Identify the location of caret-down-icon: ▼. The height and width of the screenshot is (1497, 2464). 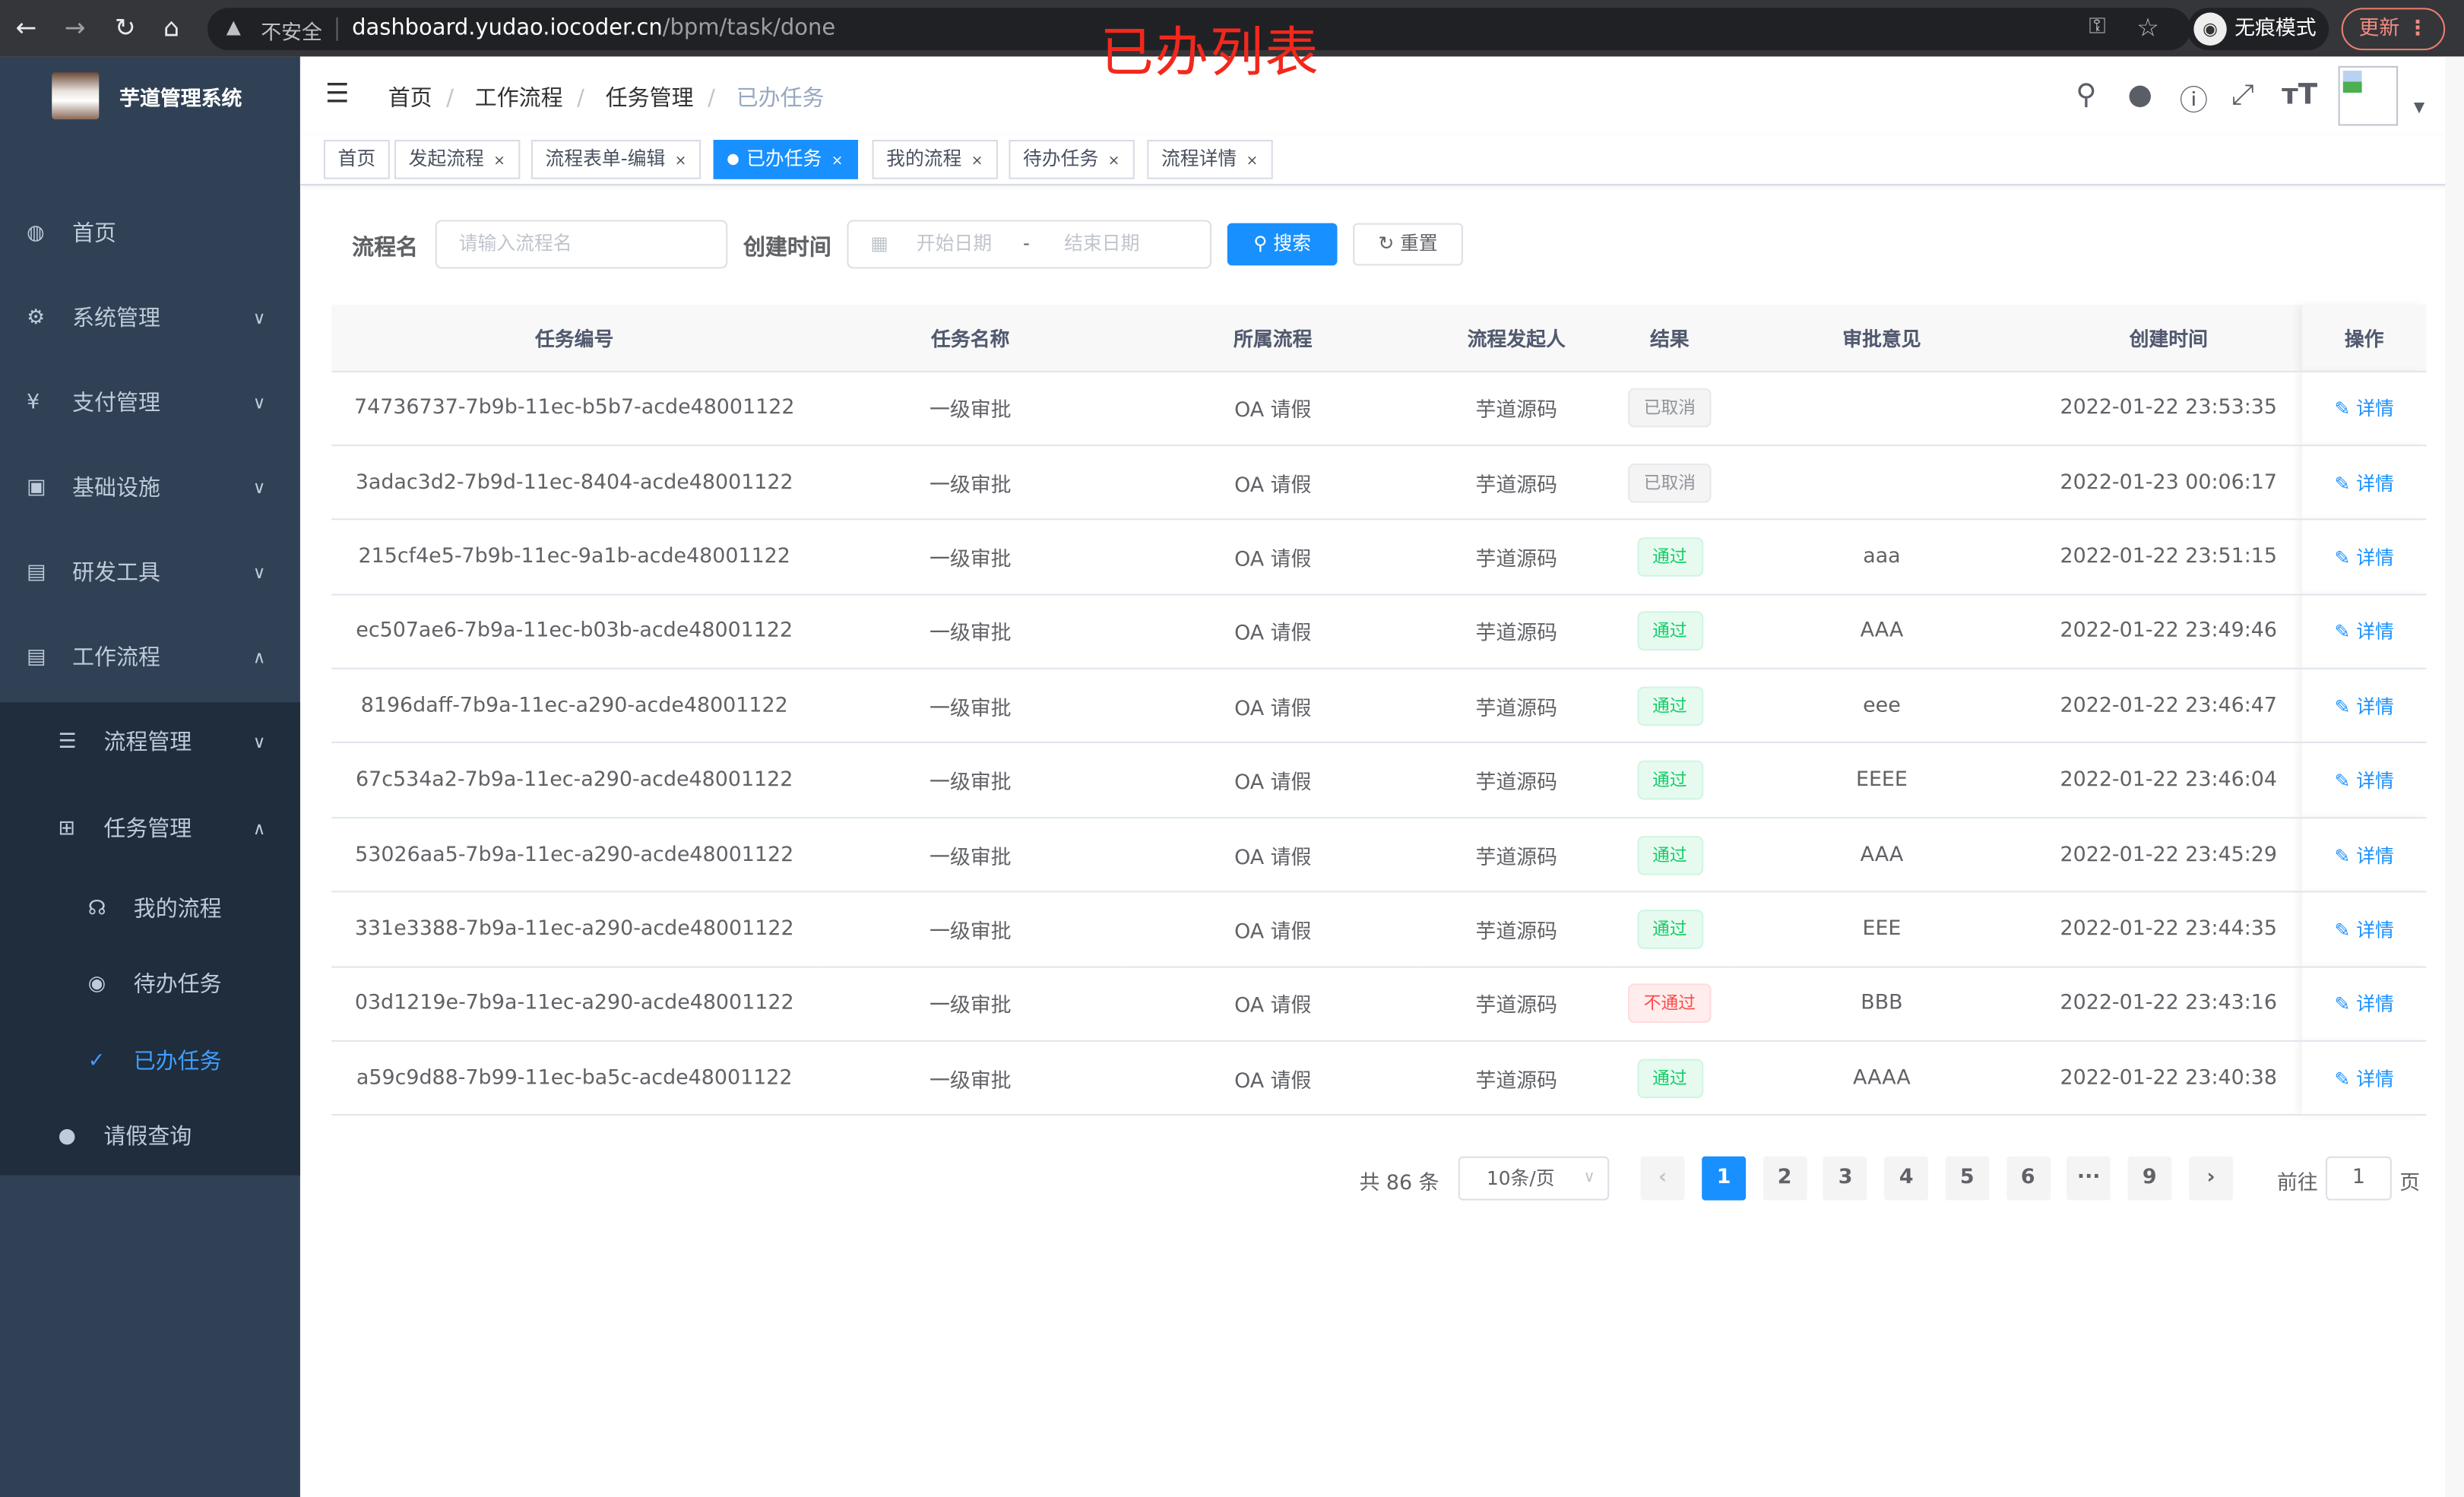
(2419, 108).